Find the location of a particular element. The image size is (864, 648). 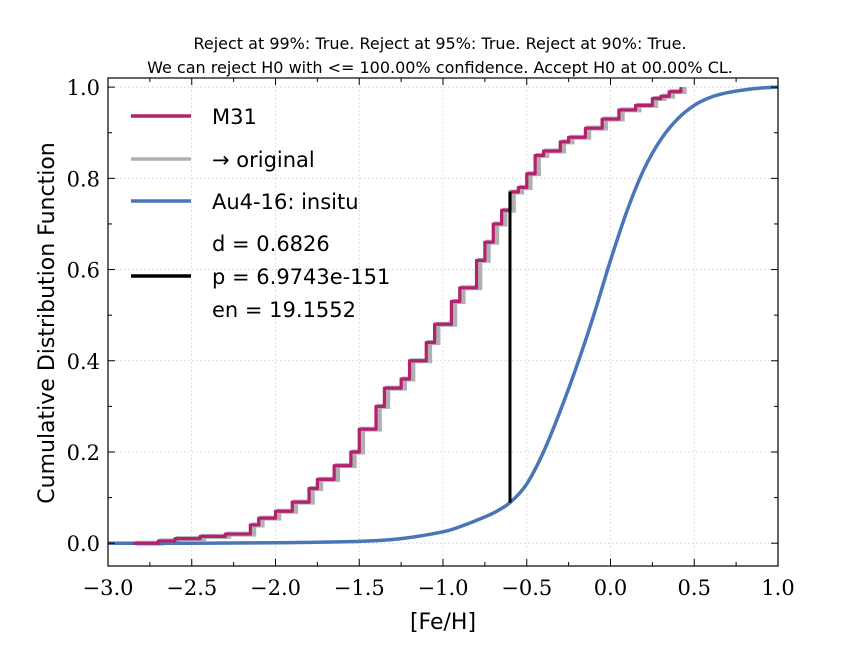

x-tick-label: −3.0 is located at coordinates (108, 588).